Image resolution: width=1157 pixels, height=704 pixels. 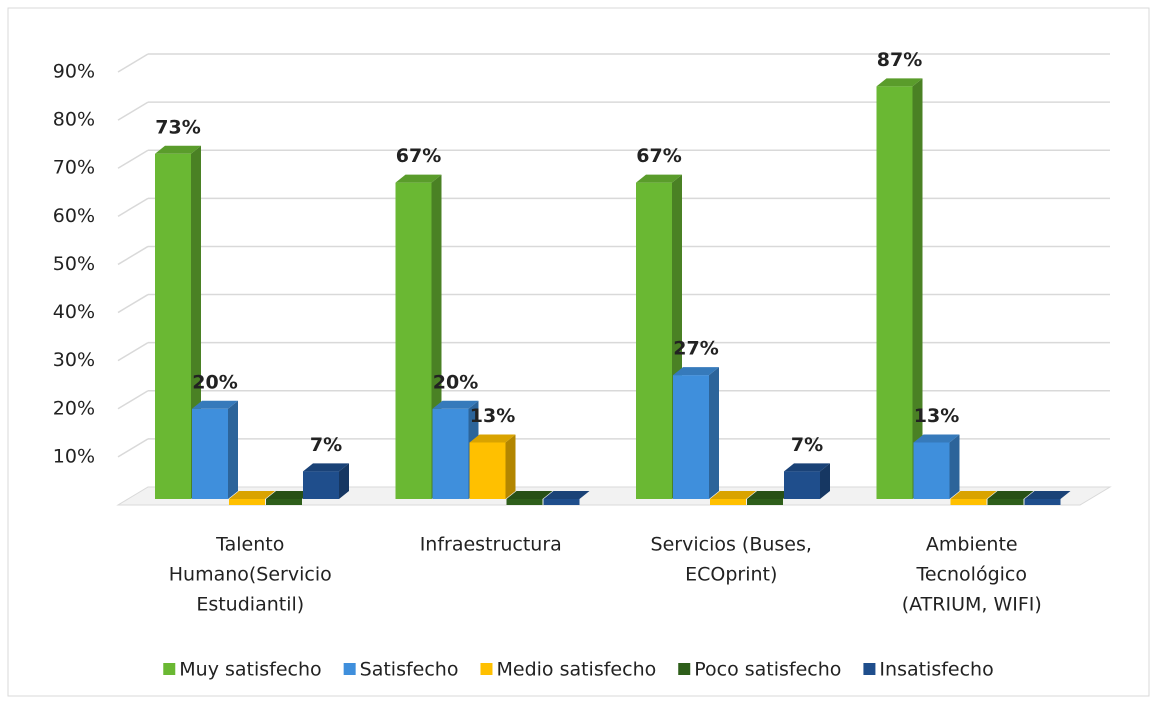 I want to click on y-tick-label: 50%, so click(x=74, y=264).